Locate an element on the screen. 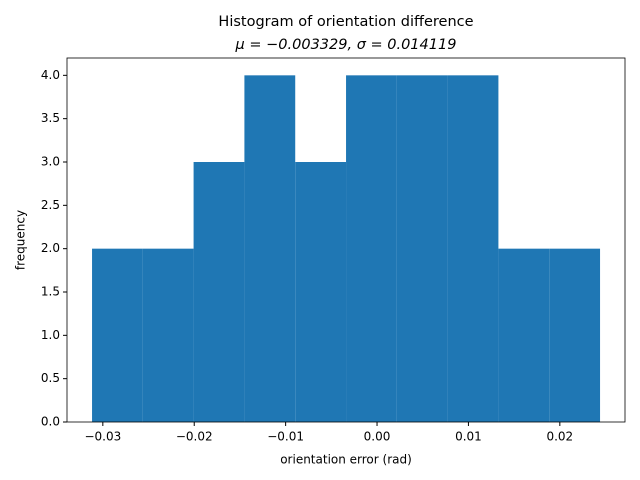 Image resolution: width=640 pixels, height=480 pixels. y-axis-label: frequency is located at coordinates (21, 240).